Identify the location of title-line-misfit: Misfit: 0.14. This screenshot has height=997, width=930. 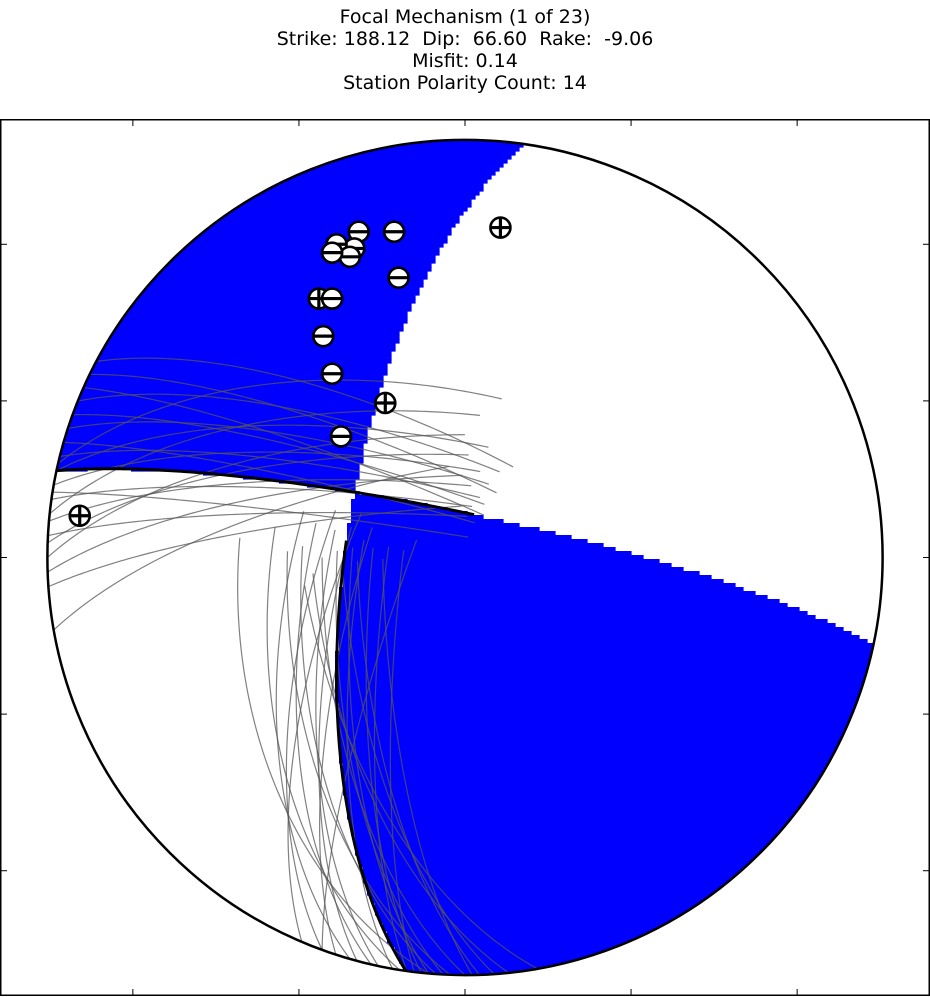
(465, 61).